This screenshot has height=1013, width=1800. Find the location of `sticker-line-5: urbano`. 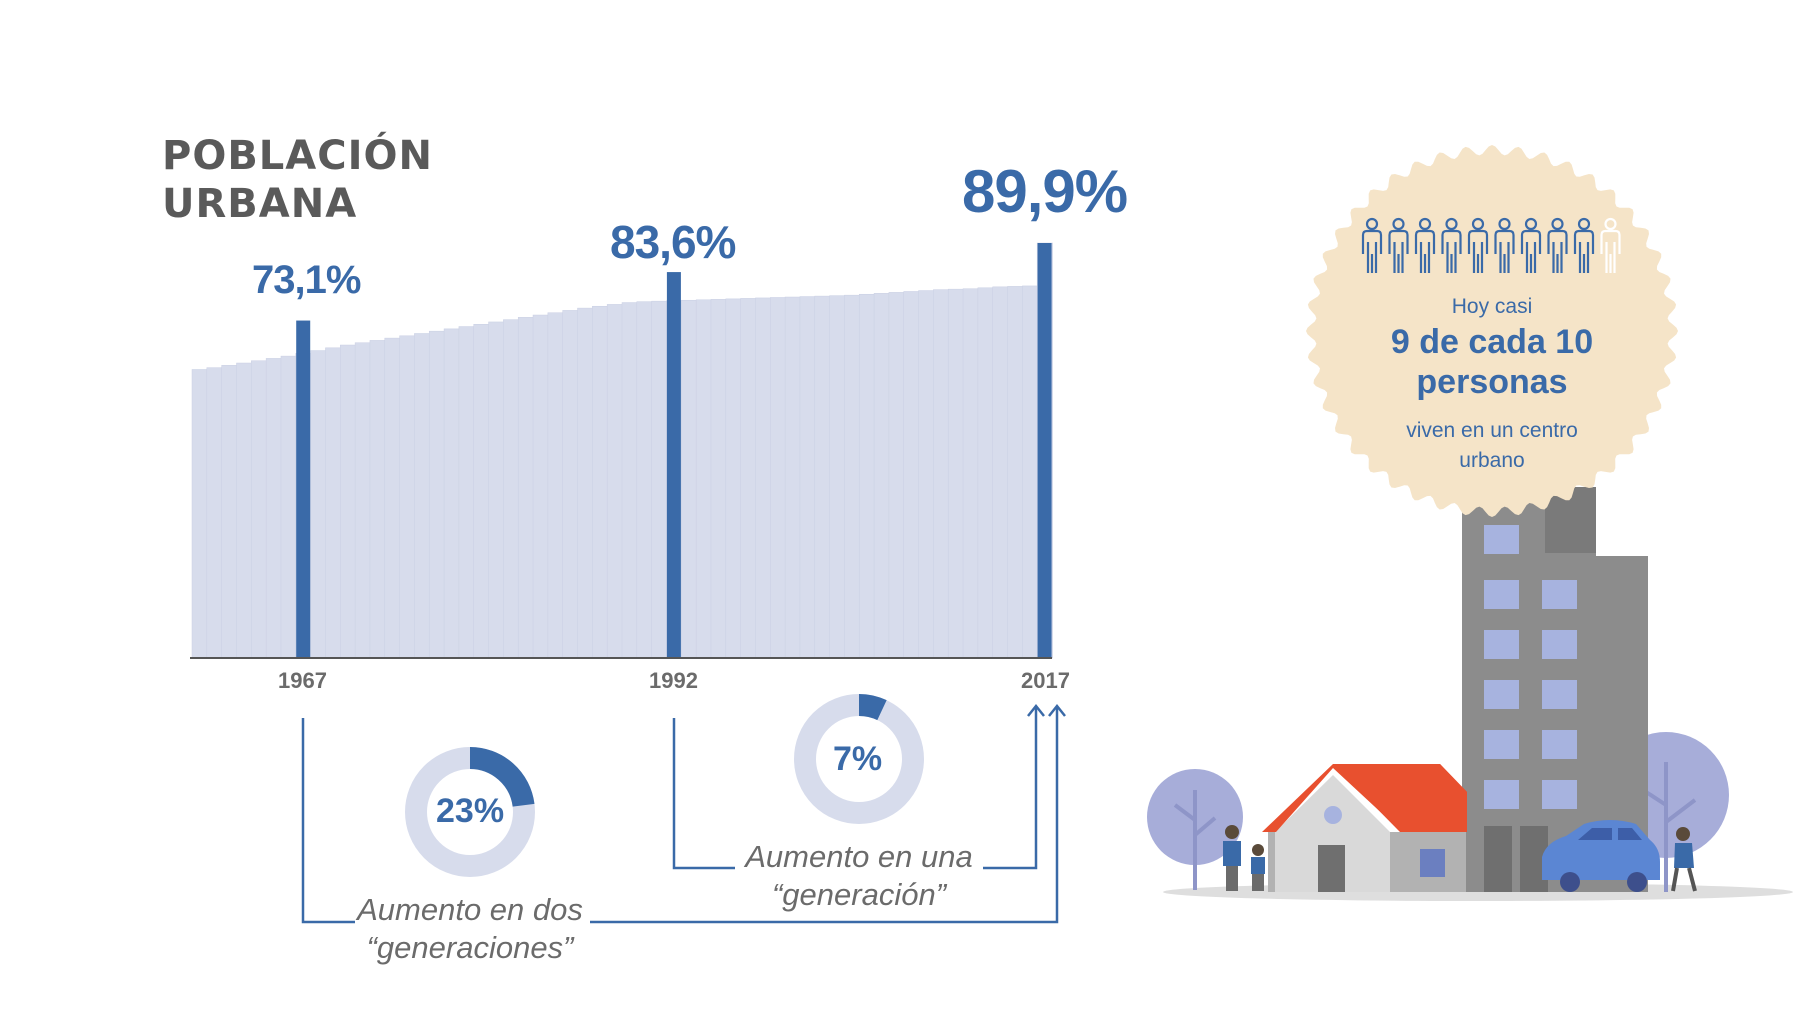

sticker-line-5: urbano is located at coordinates (1492, 460).